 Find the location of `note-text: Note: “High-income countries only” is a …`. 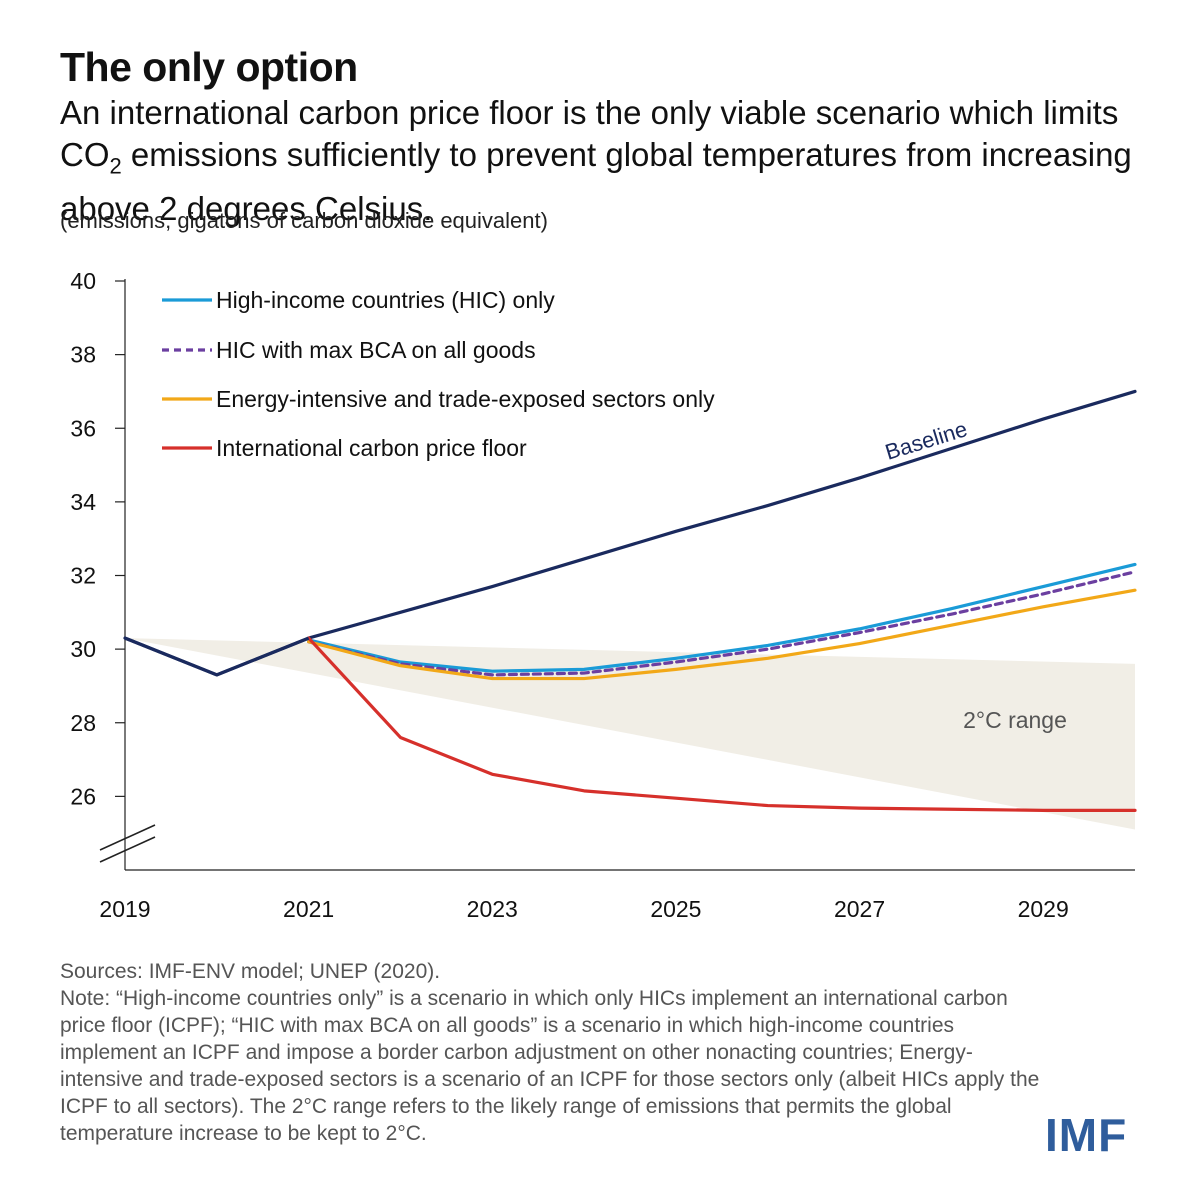

note-text: Note: “High-income countries only” is a … is located at coordinates (550, 1066).